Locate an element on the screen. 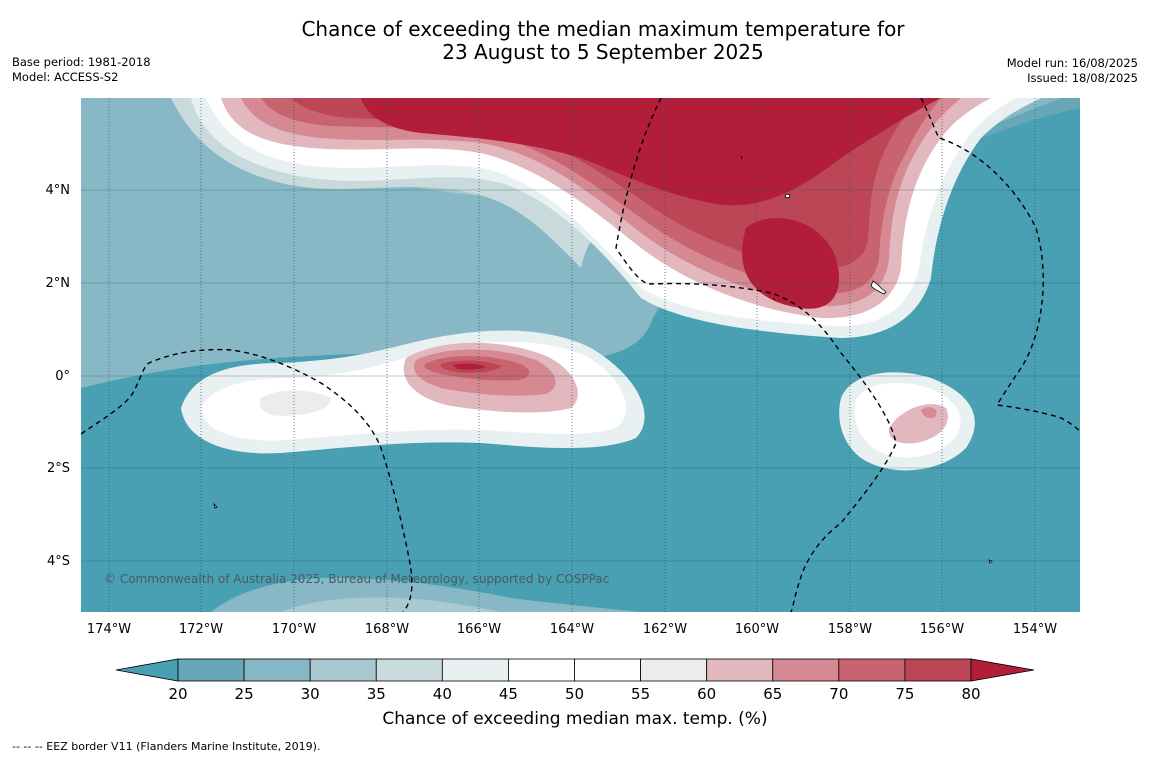  lon-label-166w: 166°W is located at coordinates (479, 629).